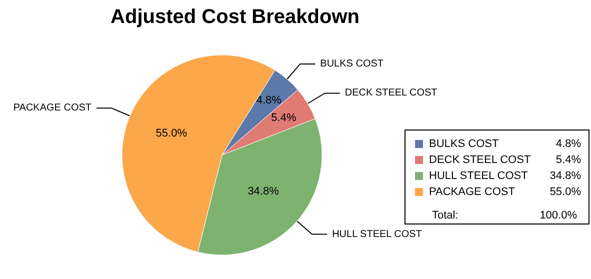  I want to click on data-label: 34.8%, so click(264, 191).